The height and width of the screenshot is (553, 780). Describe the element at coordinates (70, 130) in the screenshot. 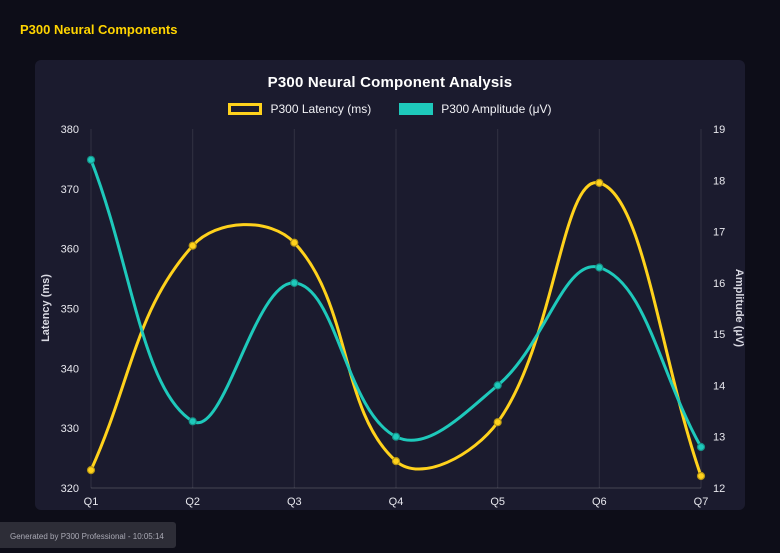

I see `y-left-tick-label: 380` at that location.